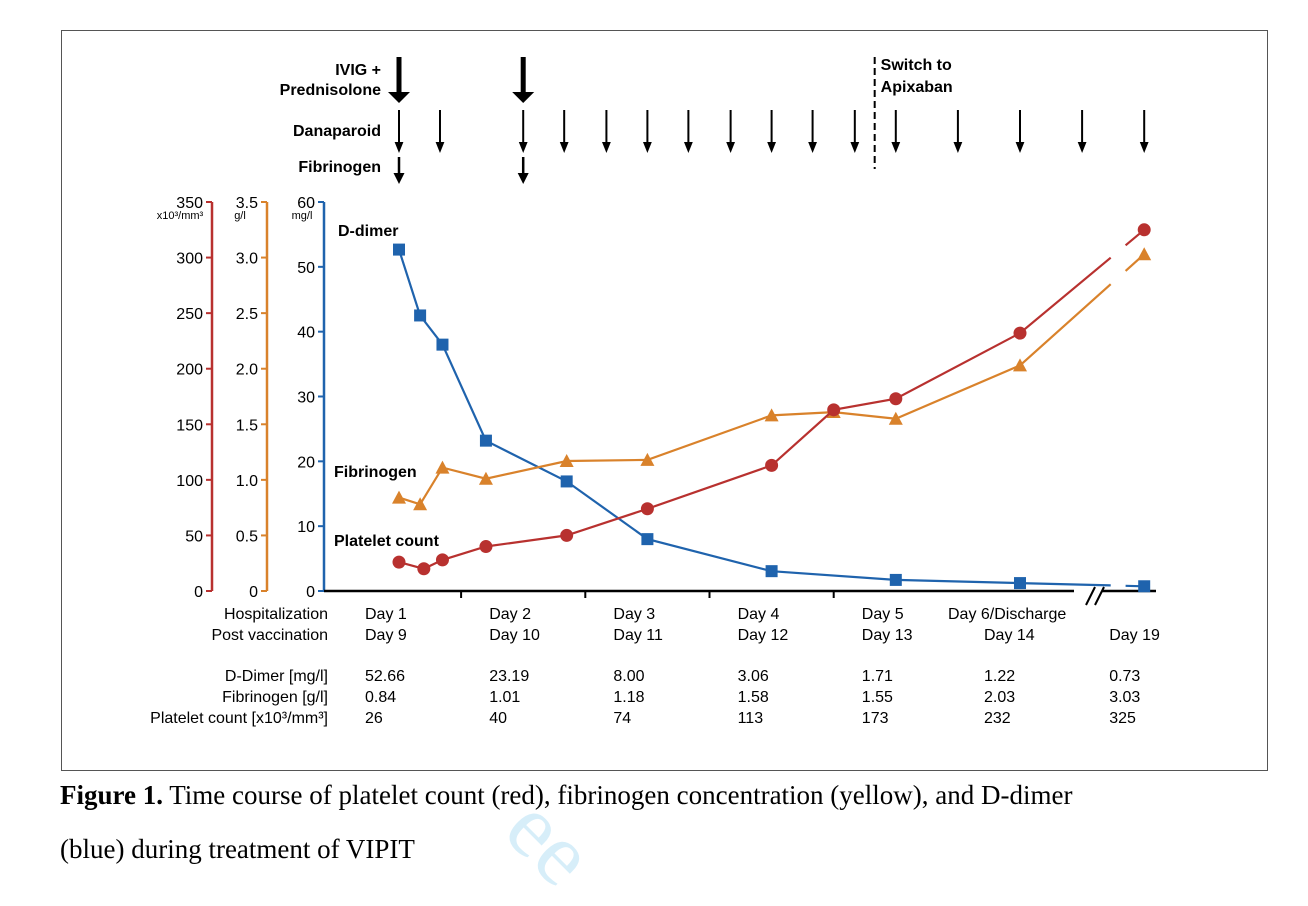 Image resolution: width=1308 pixels, height=906 pixels. Describe the element at coordinates (276, 676) in the screenshot. I see `table-row-label: D-Dimer [mg/l]` at that location.